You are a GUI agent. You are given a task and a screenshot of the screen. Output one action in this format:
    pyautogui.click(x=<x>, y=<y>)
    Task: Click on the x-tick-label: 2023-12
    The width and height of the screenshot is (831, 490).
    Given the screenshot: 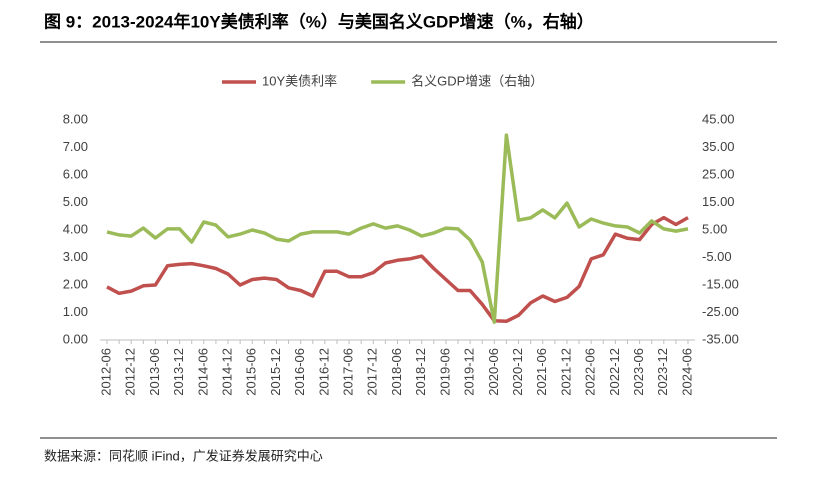 What is the action you would take?
    pyautogui.click(x=662, y=372)
    